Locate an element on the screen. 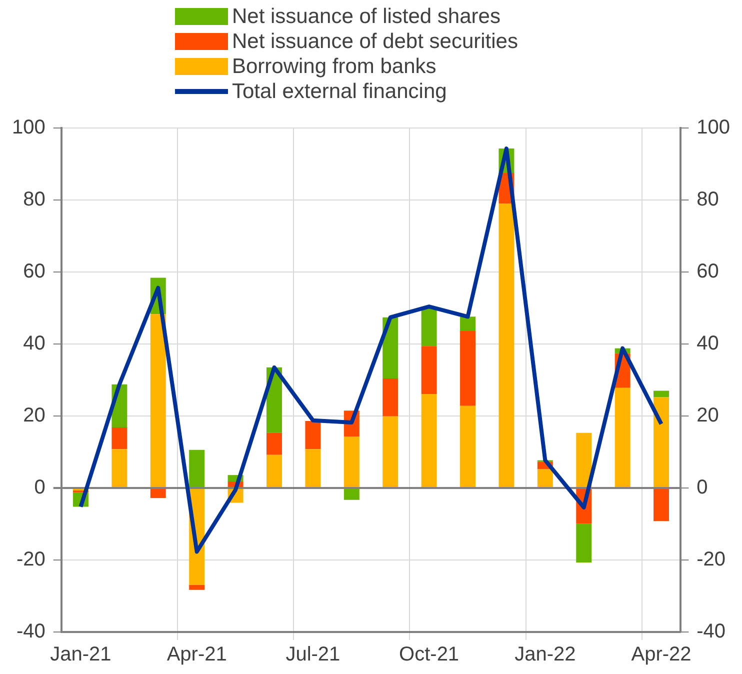 The image size is (742, 674). y-tick-label: 20 is located at coordinates (34, 415).